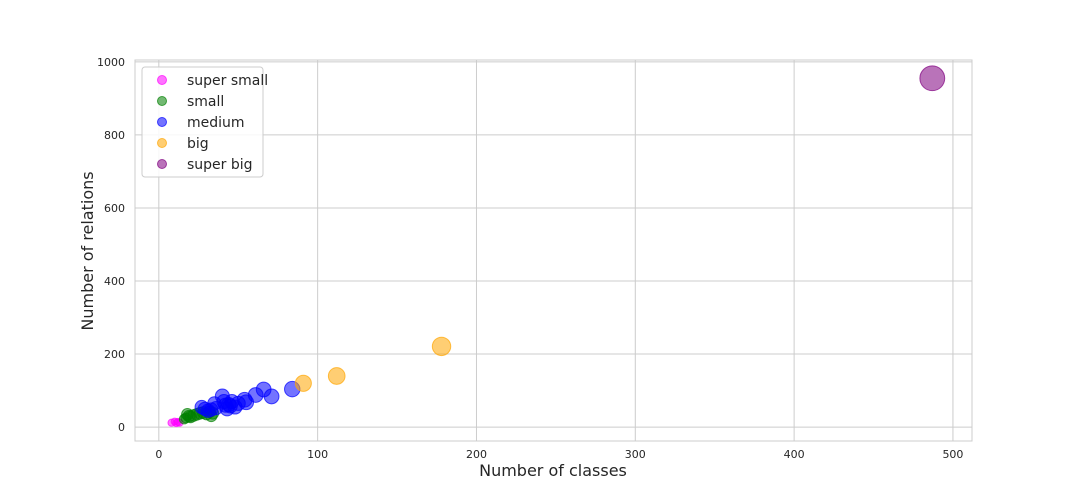 The height and width of the screenshot is (504, 1080). Describe the element at coordinates (114, 281) in the screenshot. I see `y-tick-label: 400` at that location.